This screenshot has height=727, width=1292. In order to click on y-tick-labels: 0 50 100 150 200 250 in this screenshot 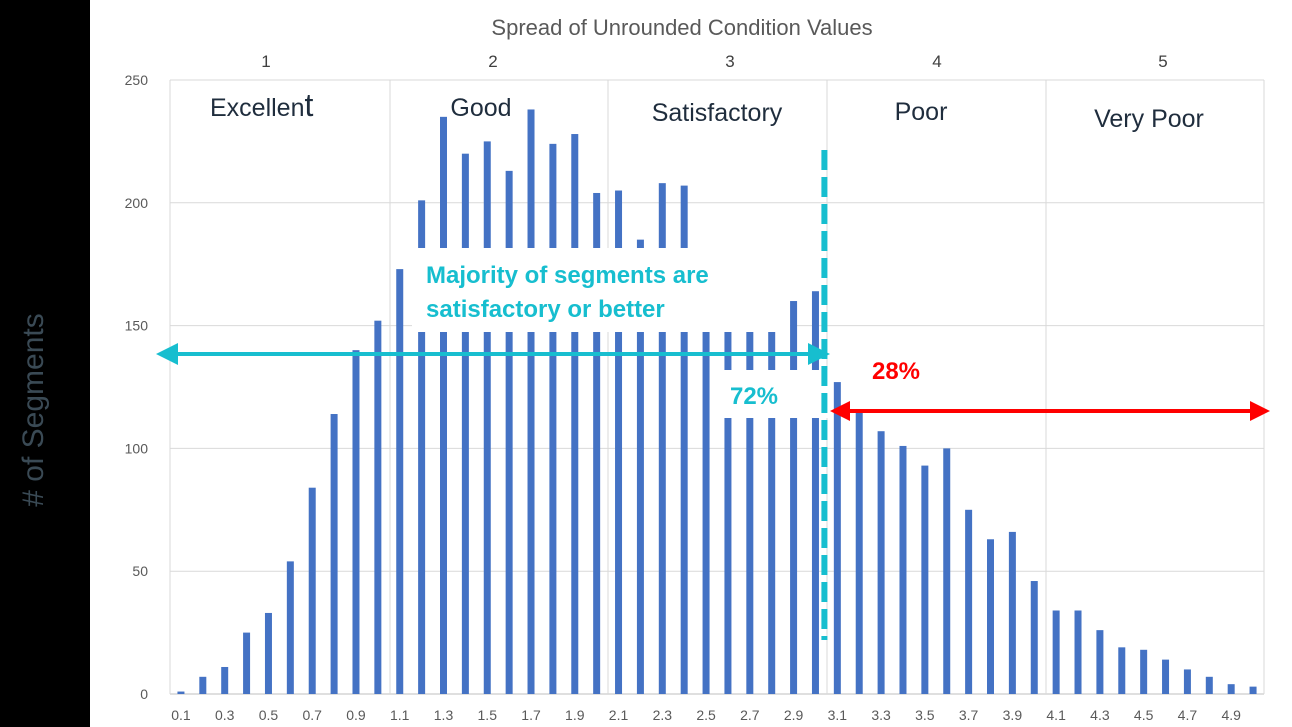, I will do `click(137, 387)`.